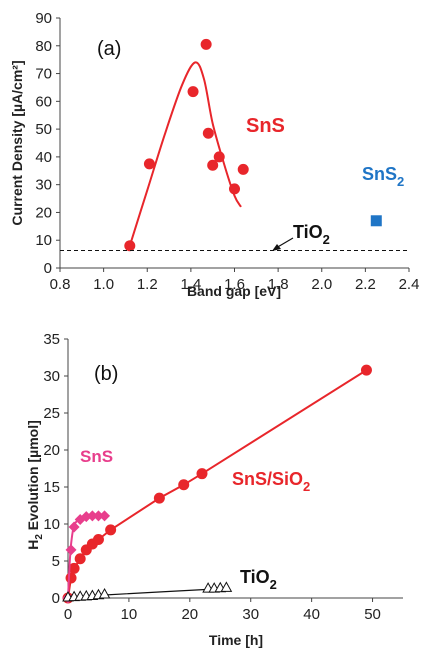  Describe the element at coordinates (258, 579) in the screenshot. I see `annotation-tio2-b: TiO2` at that location.